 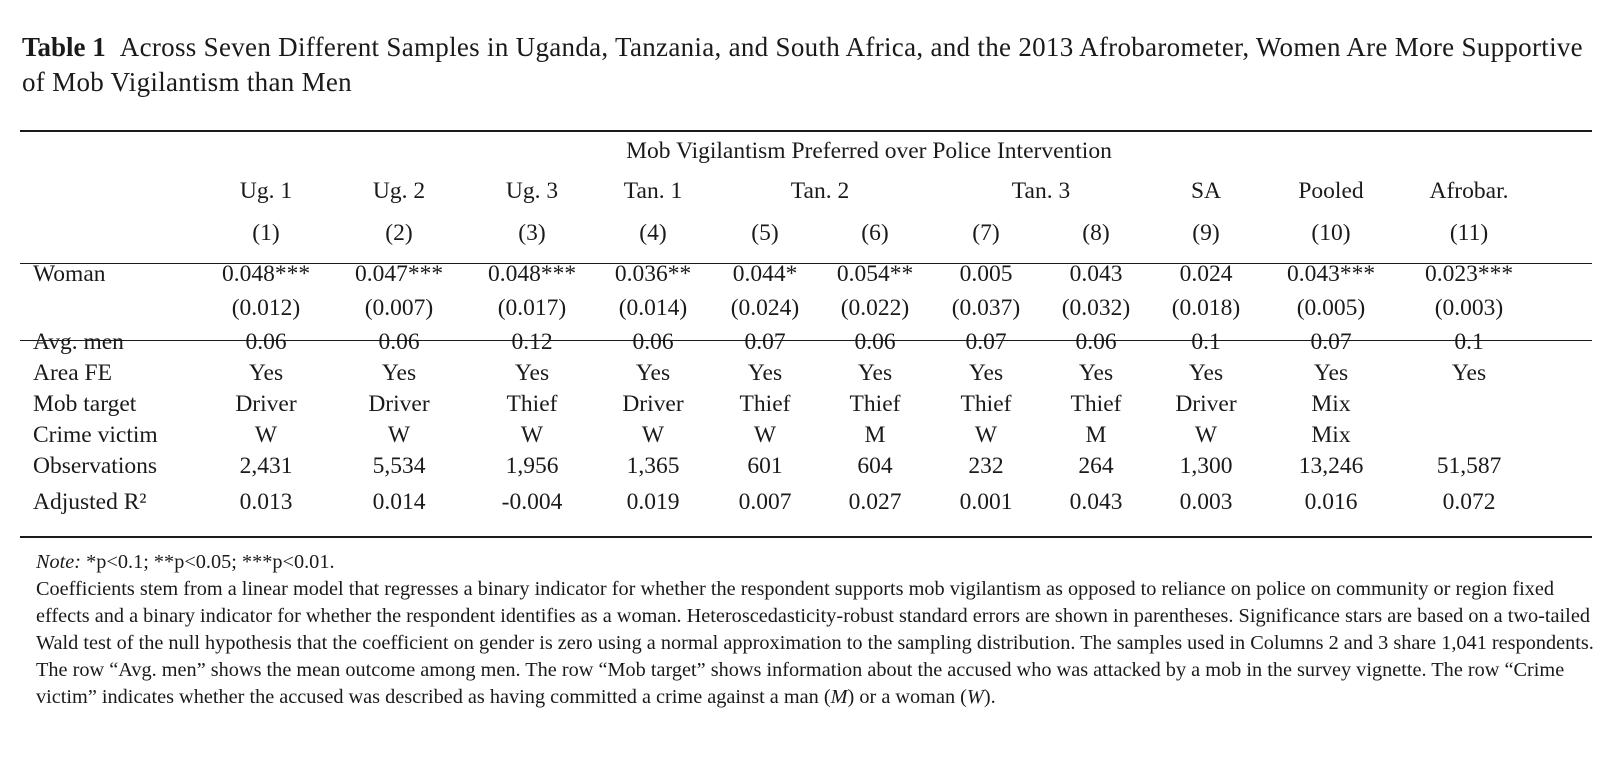 I want to click on table-cell: 51,587, so click(x=1469, y=466).